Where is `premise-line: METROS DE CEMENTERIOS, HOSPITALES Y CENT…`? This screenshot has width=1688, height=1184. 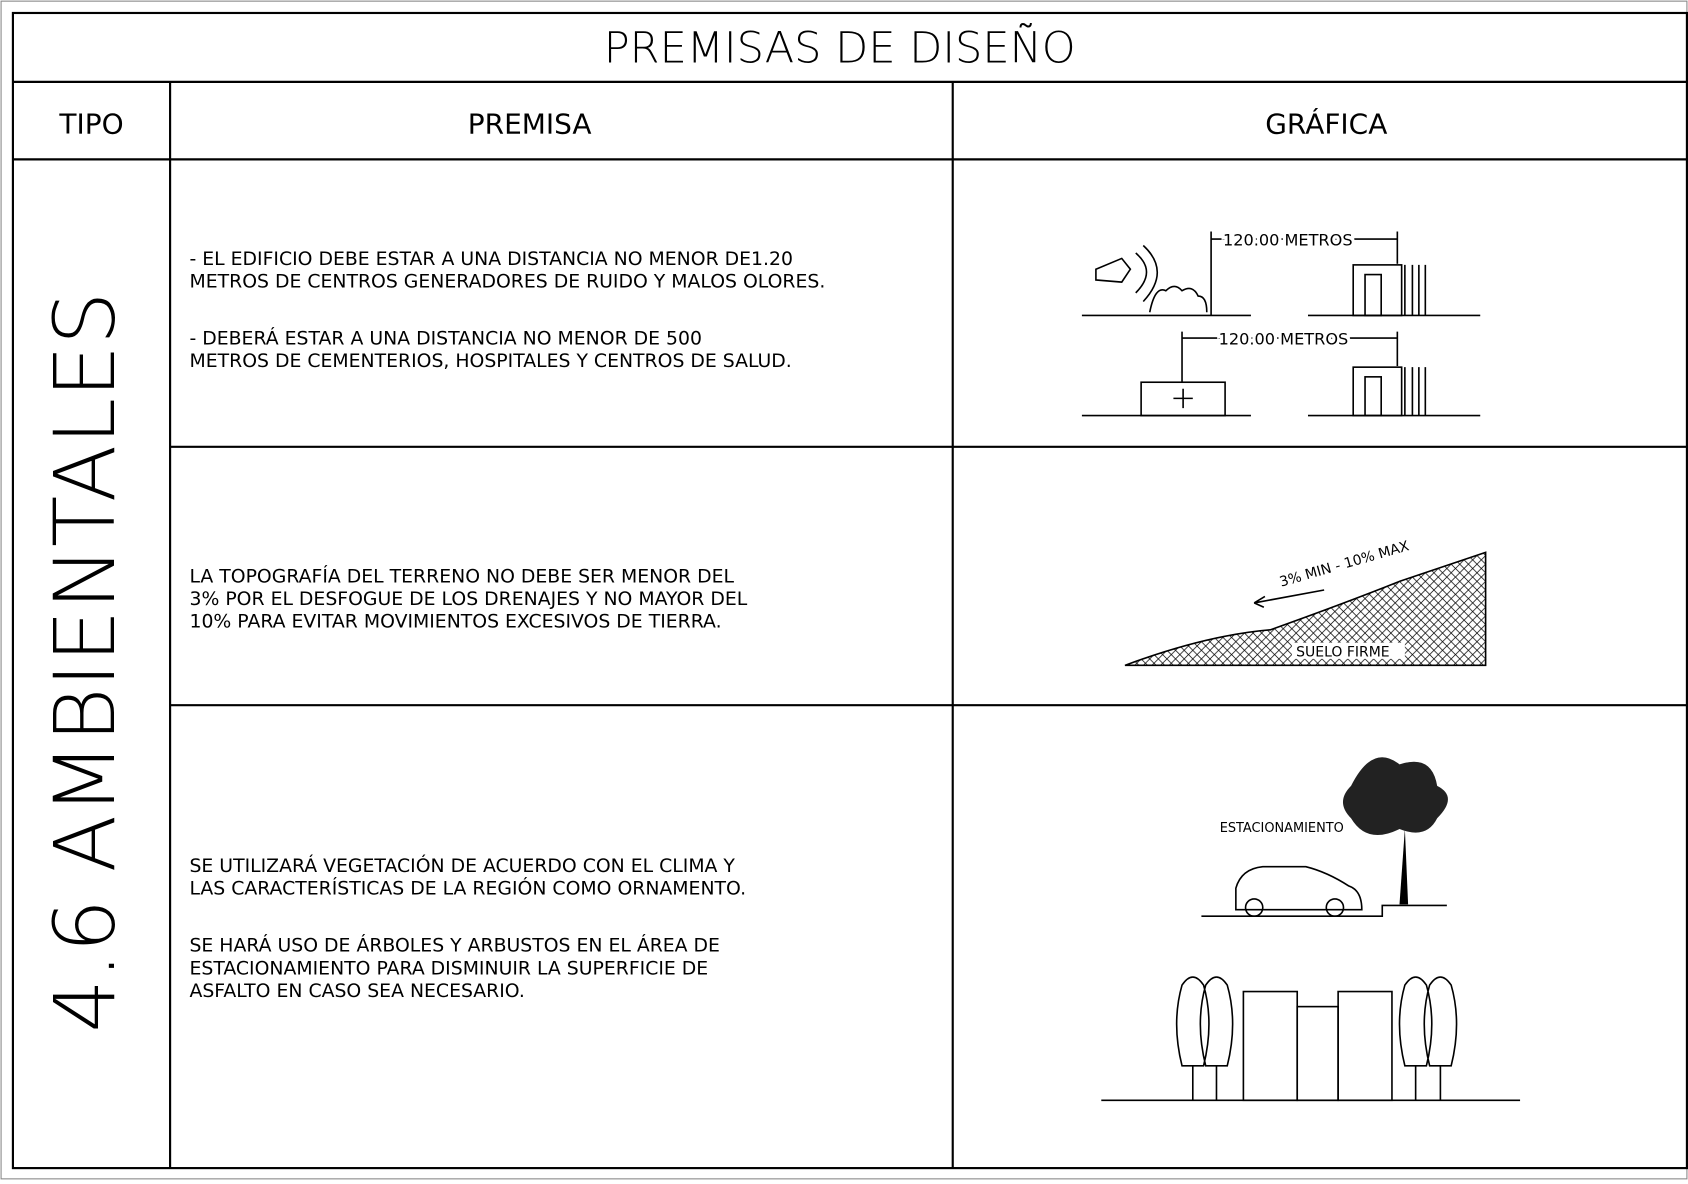
premise-line: METROS DE CEMENTERIOS, HOSPITALES Y CENT… is located at coordinates (490, 361).